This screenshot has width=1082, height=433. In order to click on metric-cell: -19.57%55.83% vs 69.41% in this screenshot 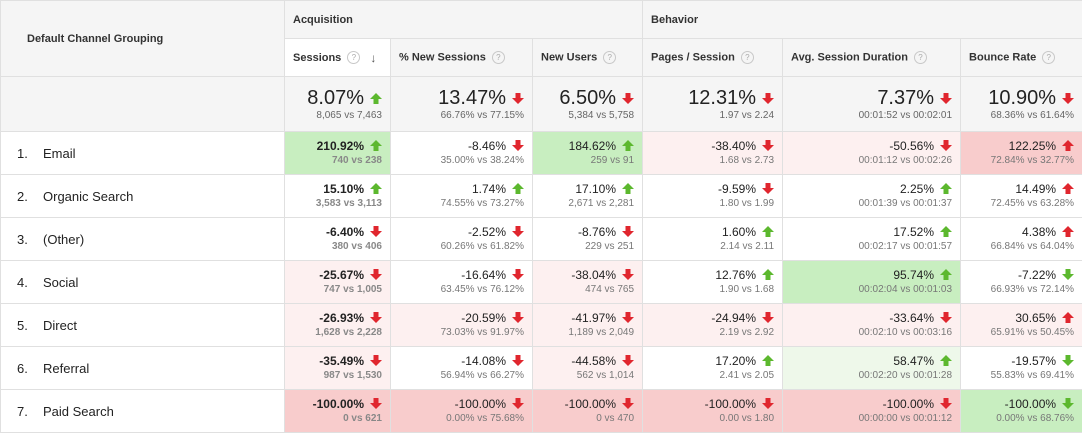, I will do `click(1021, 368)`.